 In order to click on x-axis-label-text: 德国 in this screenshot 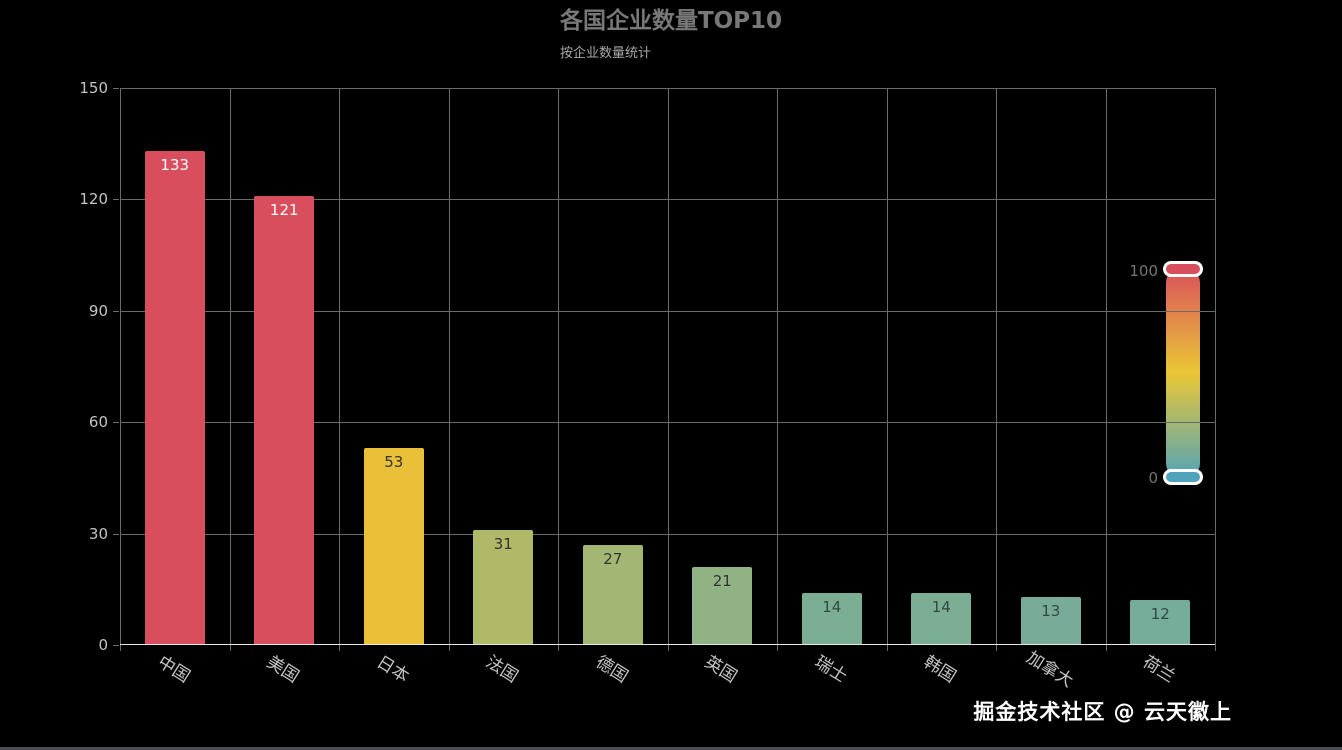, I will do `click(611, 670)`.